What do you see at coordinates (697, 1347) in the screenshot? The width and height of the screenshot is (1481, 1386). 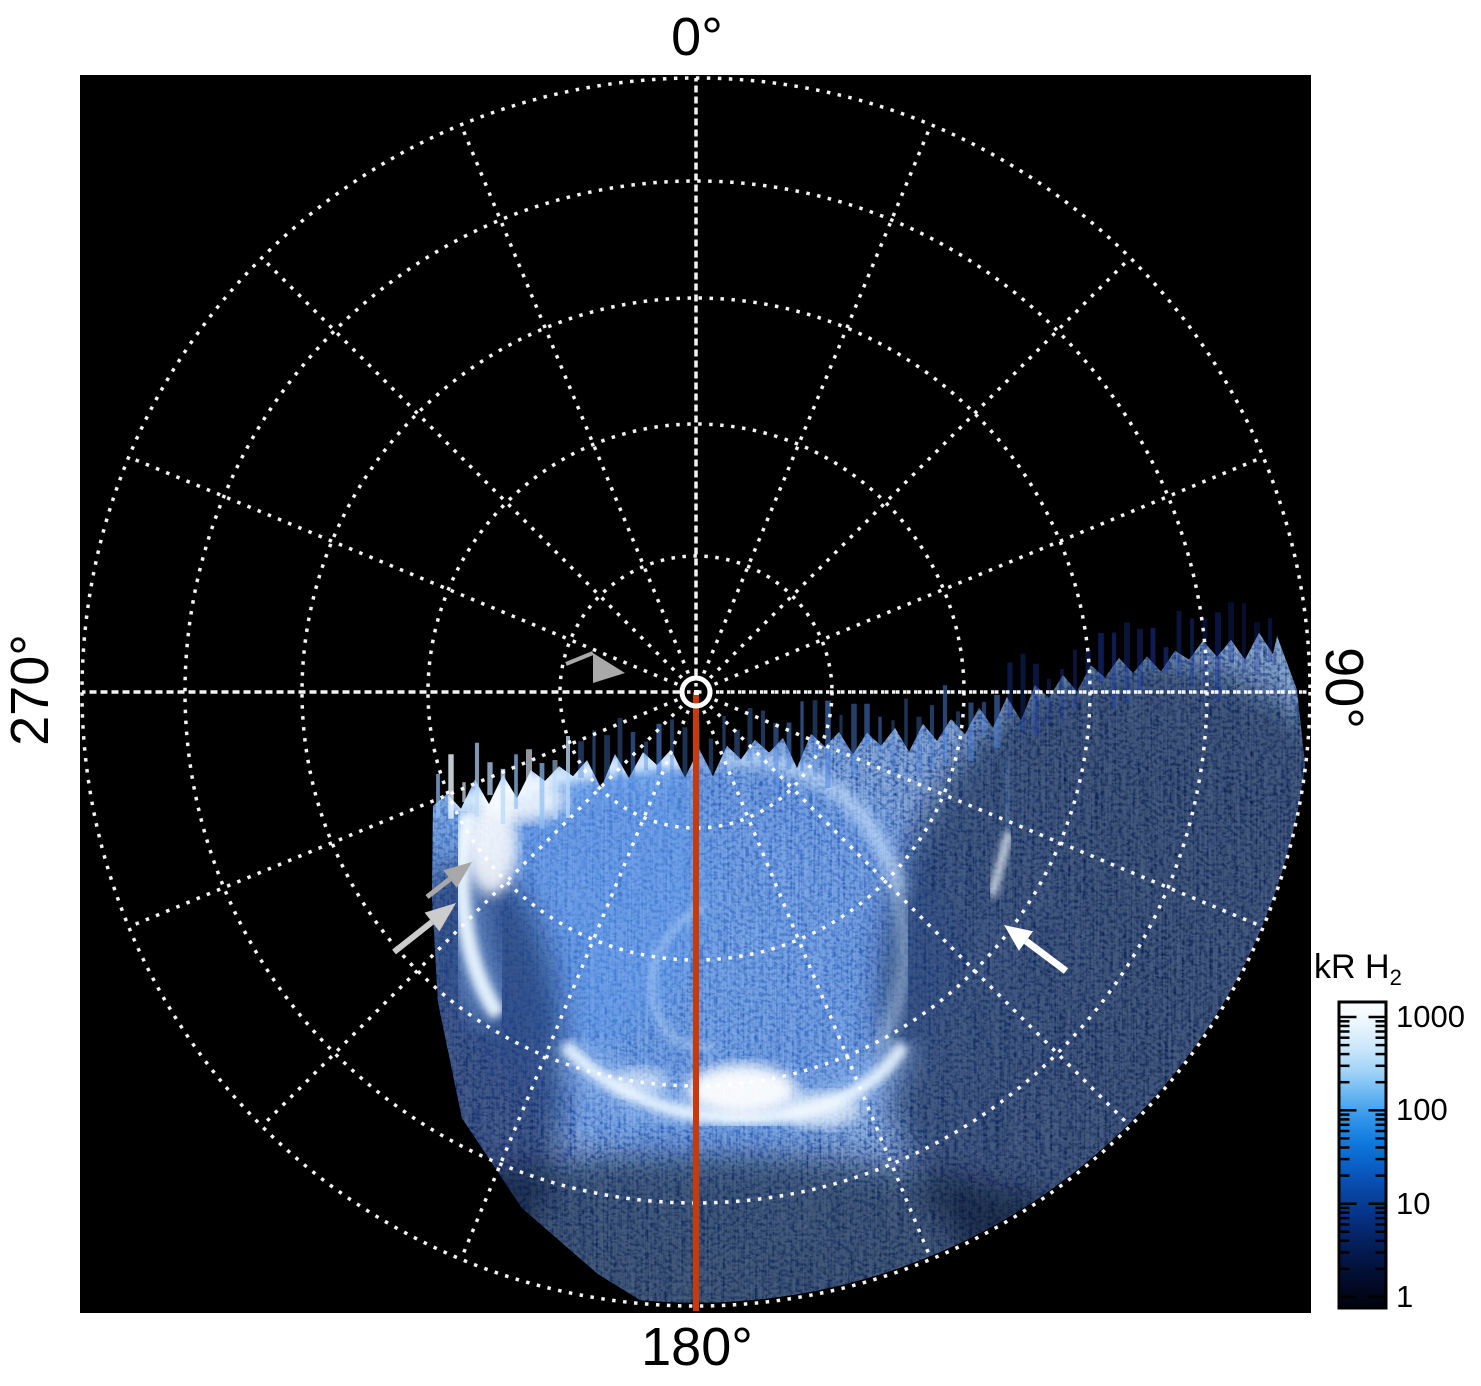 I see `angle-label-180: 180°` at bounding box center [697, 1347].